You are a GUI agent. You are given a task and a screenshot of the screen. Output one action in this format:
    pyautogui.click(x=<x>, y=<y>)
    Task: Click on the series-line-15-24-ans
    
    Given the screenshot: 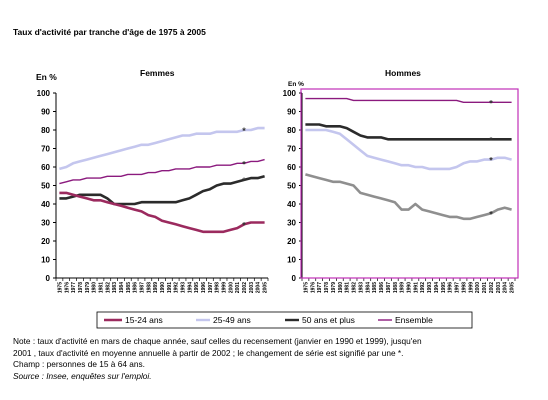 What is the action you would take?
    pyautogui.click(x=162, y=212)
    